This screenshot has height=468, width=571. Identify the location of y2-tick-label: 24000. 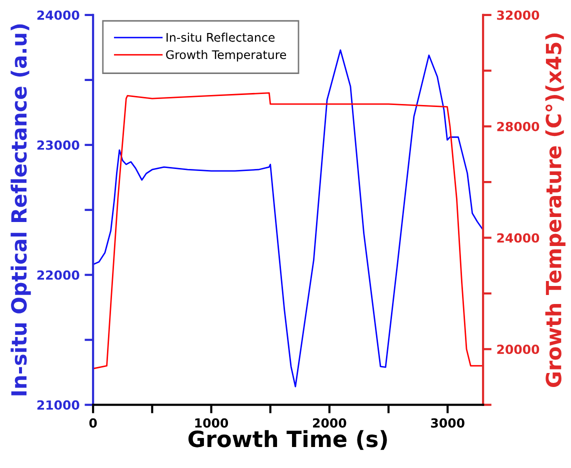
(518, 238).